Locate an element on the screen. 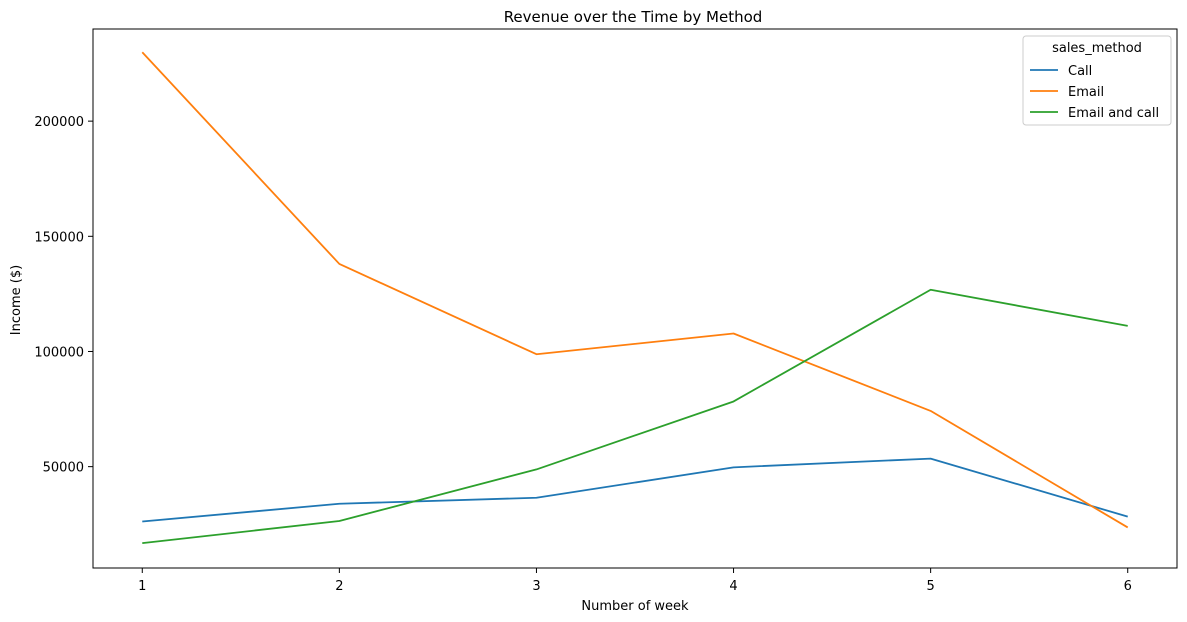 This screenshot has height=622, width=1187. x-tick-label: 6 is located at coordinates (1128, 586).